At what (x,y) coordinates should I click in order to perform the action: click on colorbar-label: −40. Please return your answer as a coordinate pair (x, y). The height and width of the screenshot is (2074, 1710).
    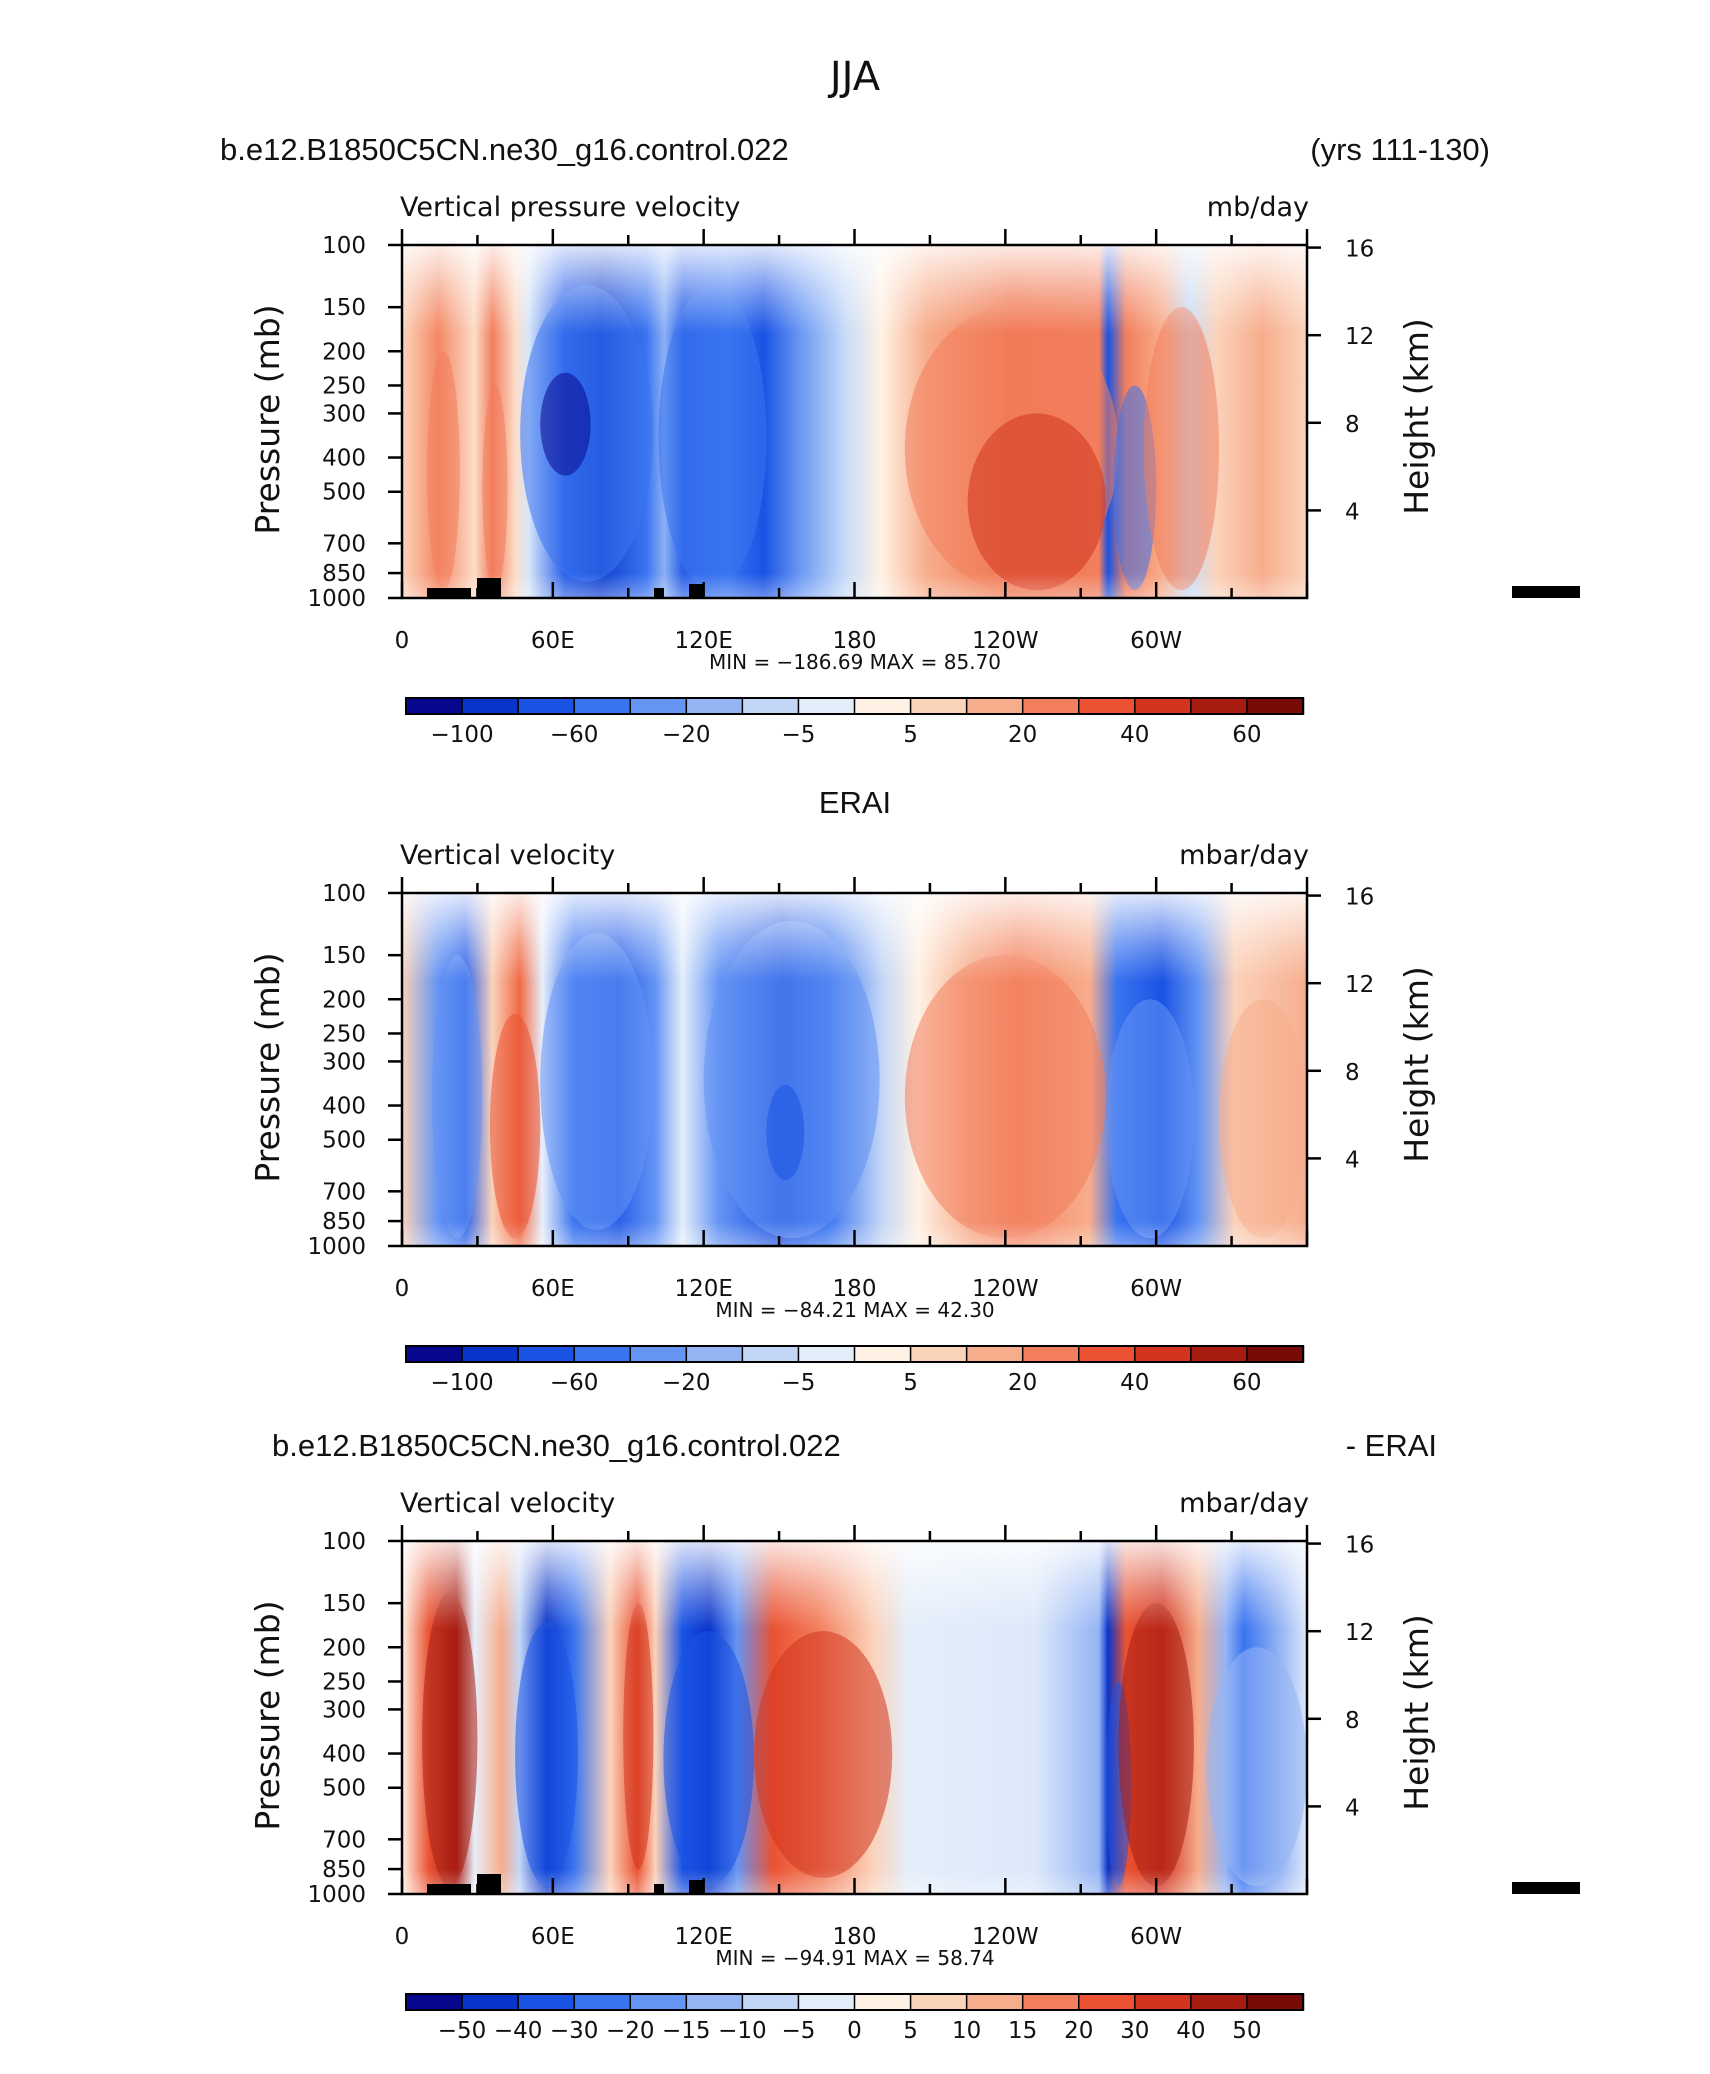
    Looking at the image, I should click on (518, 2031).